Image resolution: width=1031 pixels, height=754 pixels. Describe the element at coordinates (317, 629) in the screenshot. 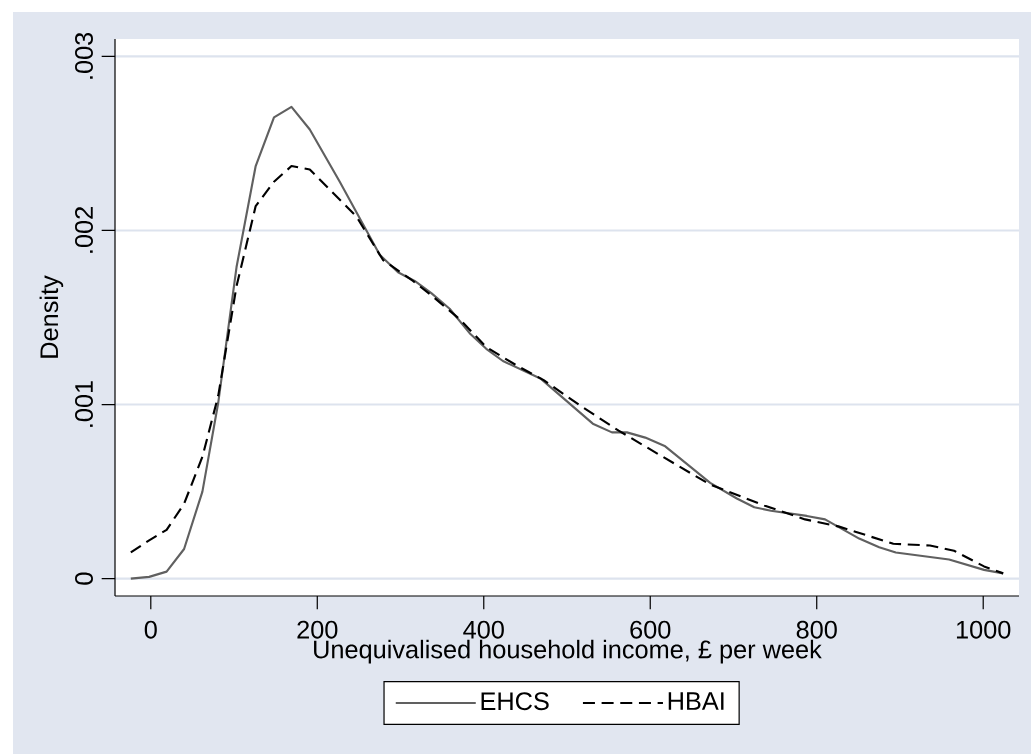

I see `x-tick-label: 200` at that location.